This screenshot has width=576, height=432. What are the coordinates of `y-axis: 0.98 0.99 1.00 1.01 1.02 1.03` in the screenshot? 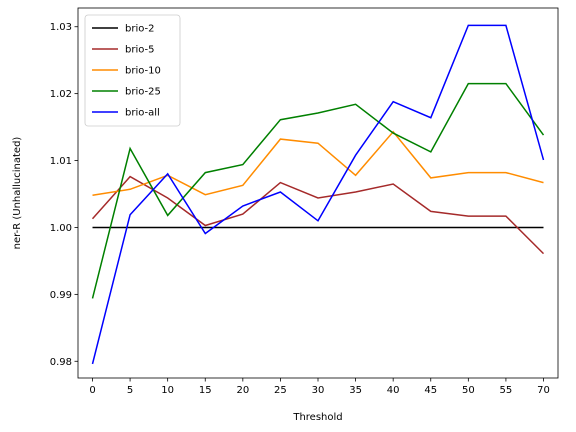 It's located at (64, 195).